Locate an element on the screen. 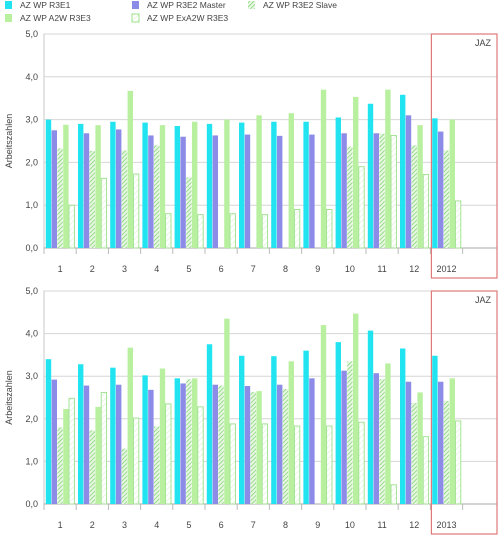 This screenshot has height=537, width=500. x-tick-label: 11 is located at coordinates (381, 525).